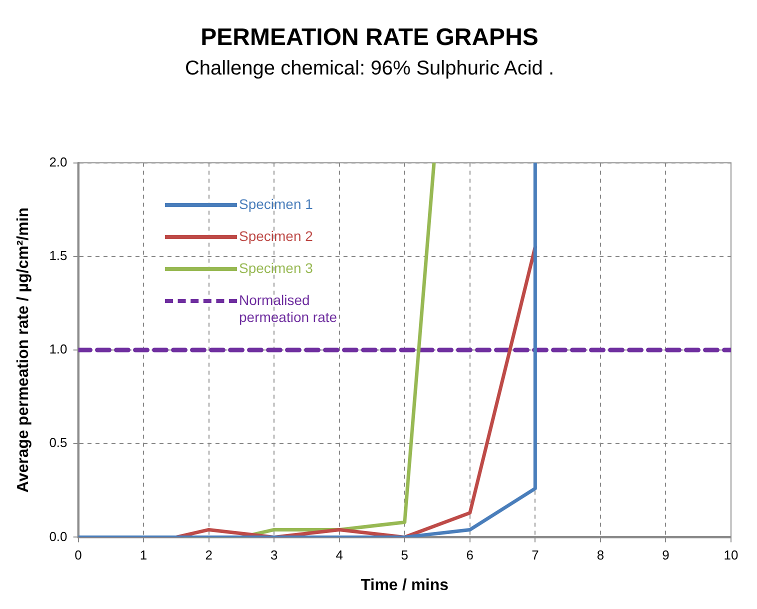 This screenshot has height=609, width=757. Describe the element at coordinates (276, 268) in the screenshot. I see `text: Specimen 3` at that location.